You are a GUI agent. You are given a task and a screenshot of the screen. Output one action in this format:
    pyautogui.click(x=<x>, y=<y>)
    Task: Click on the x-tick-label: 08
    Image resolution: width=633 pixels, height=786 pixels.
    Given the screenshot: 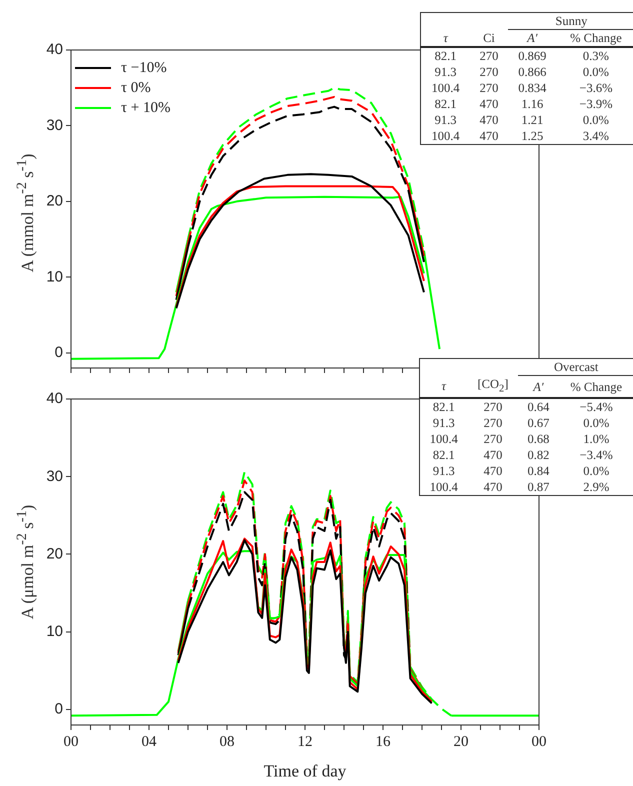 What is the action you would take?
    pyautogui.click(x=227, y=742)
    